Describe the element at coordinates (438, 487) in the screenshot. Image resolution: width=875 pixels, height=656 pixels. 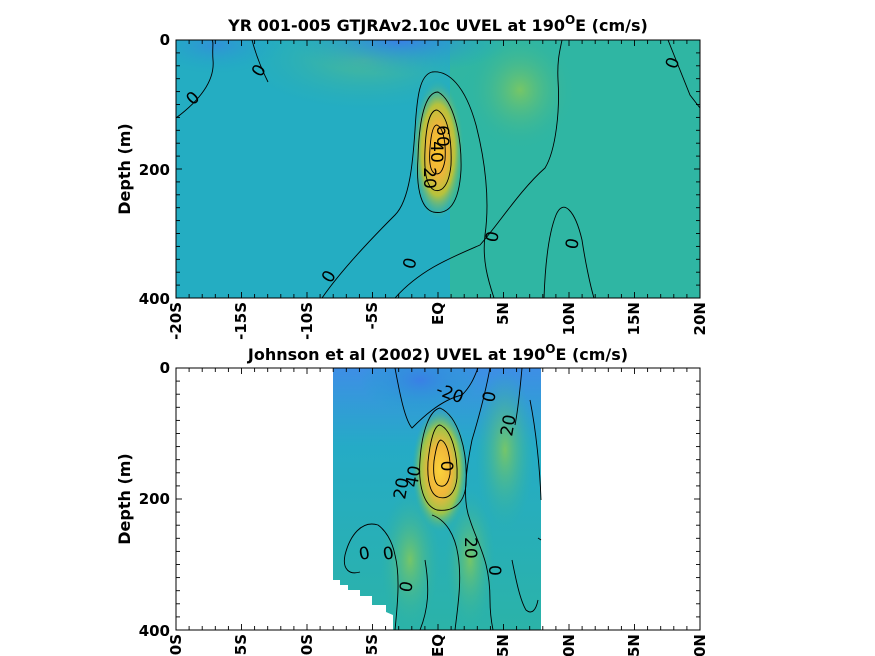
I see `panel-2-contour-labels: -20 0 20 0 40 20 0 0 20 0 0` at that location.